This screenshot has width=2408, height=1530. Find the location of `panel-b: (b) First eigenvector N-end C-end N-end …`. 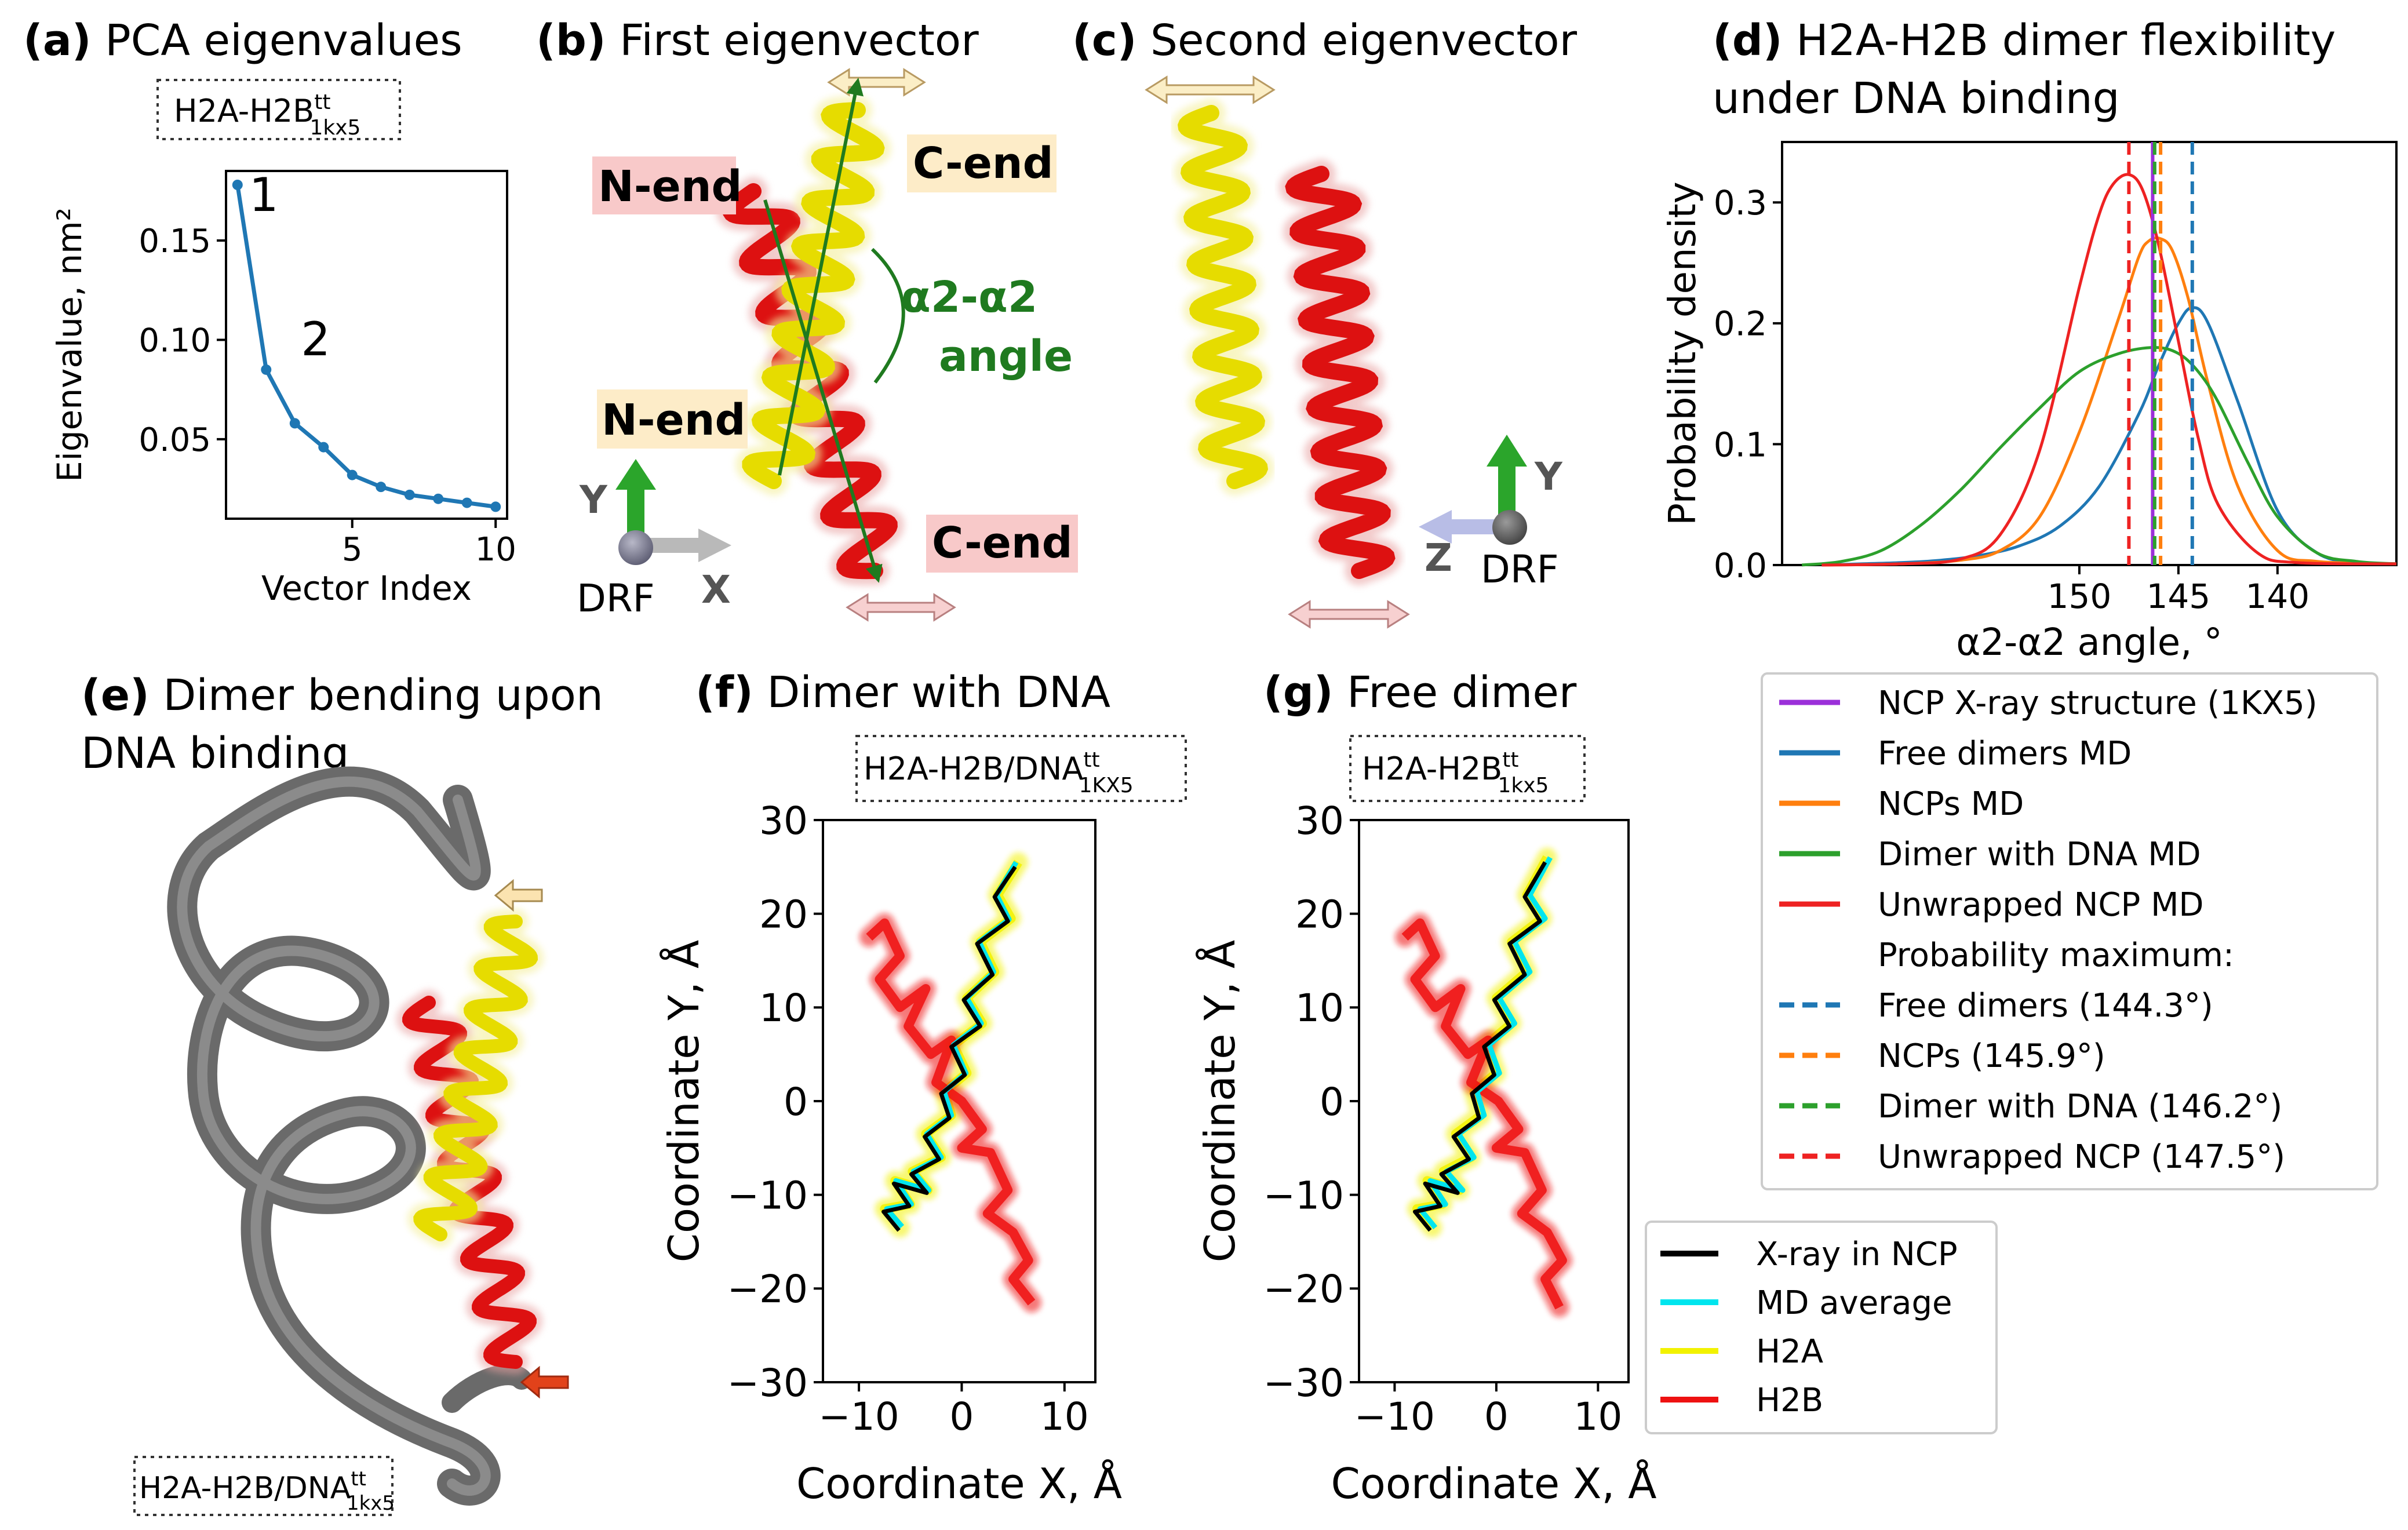

panel-b: (b) First eigenvector N-end C-end N-end … is located at coordinates (807, 319).